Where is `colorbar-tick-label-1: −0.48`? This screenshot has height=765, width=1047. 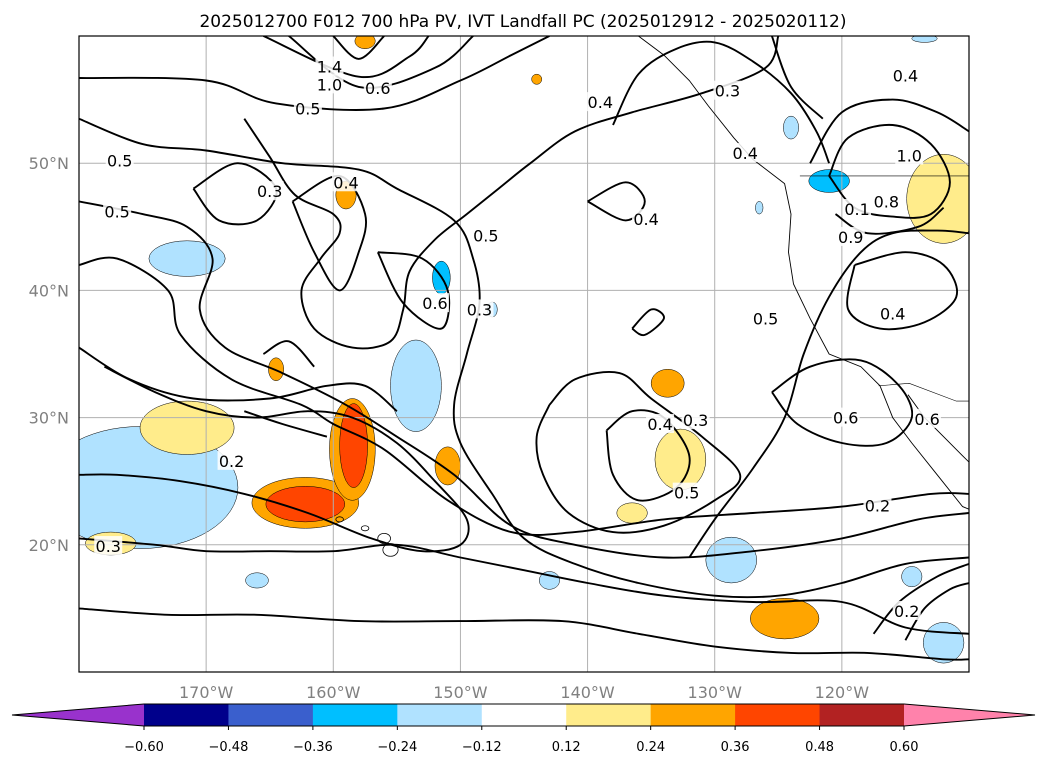
colorbar-tick-label-1: −0.48 is located at coordinates (229, 747).